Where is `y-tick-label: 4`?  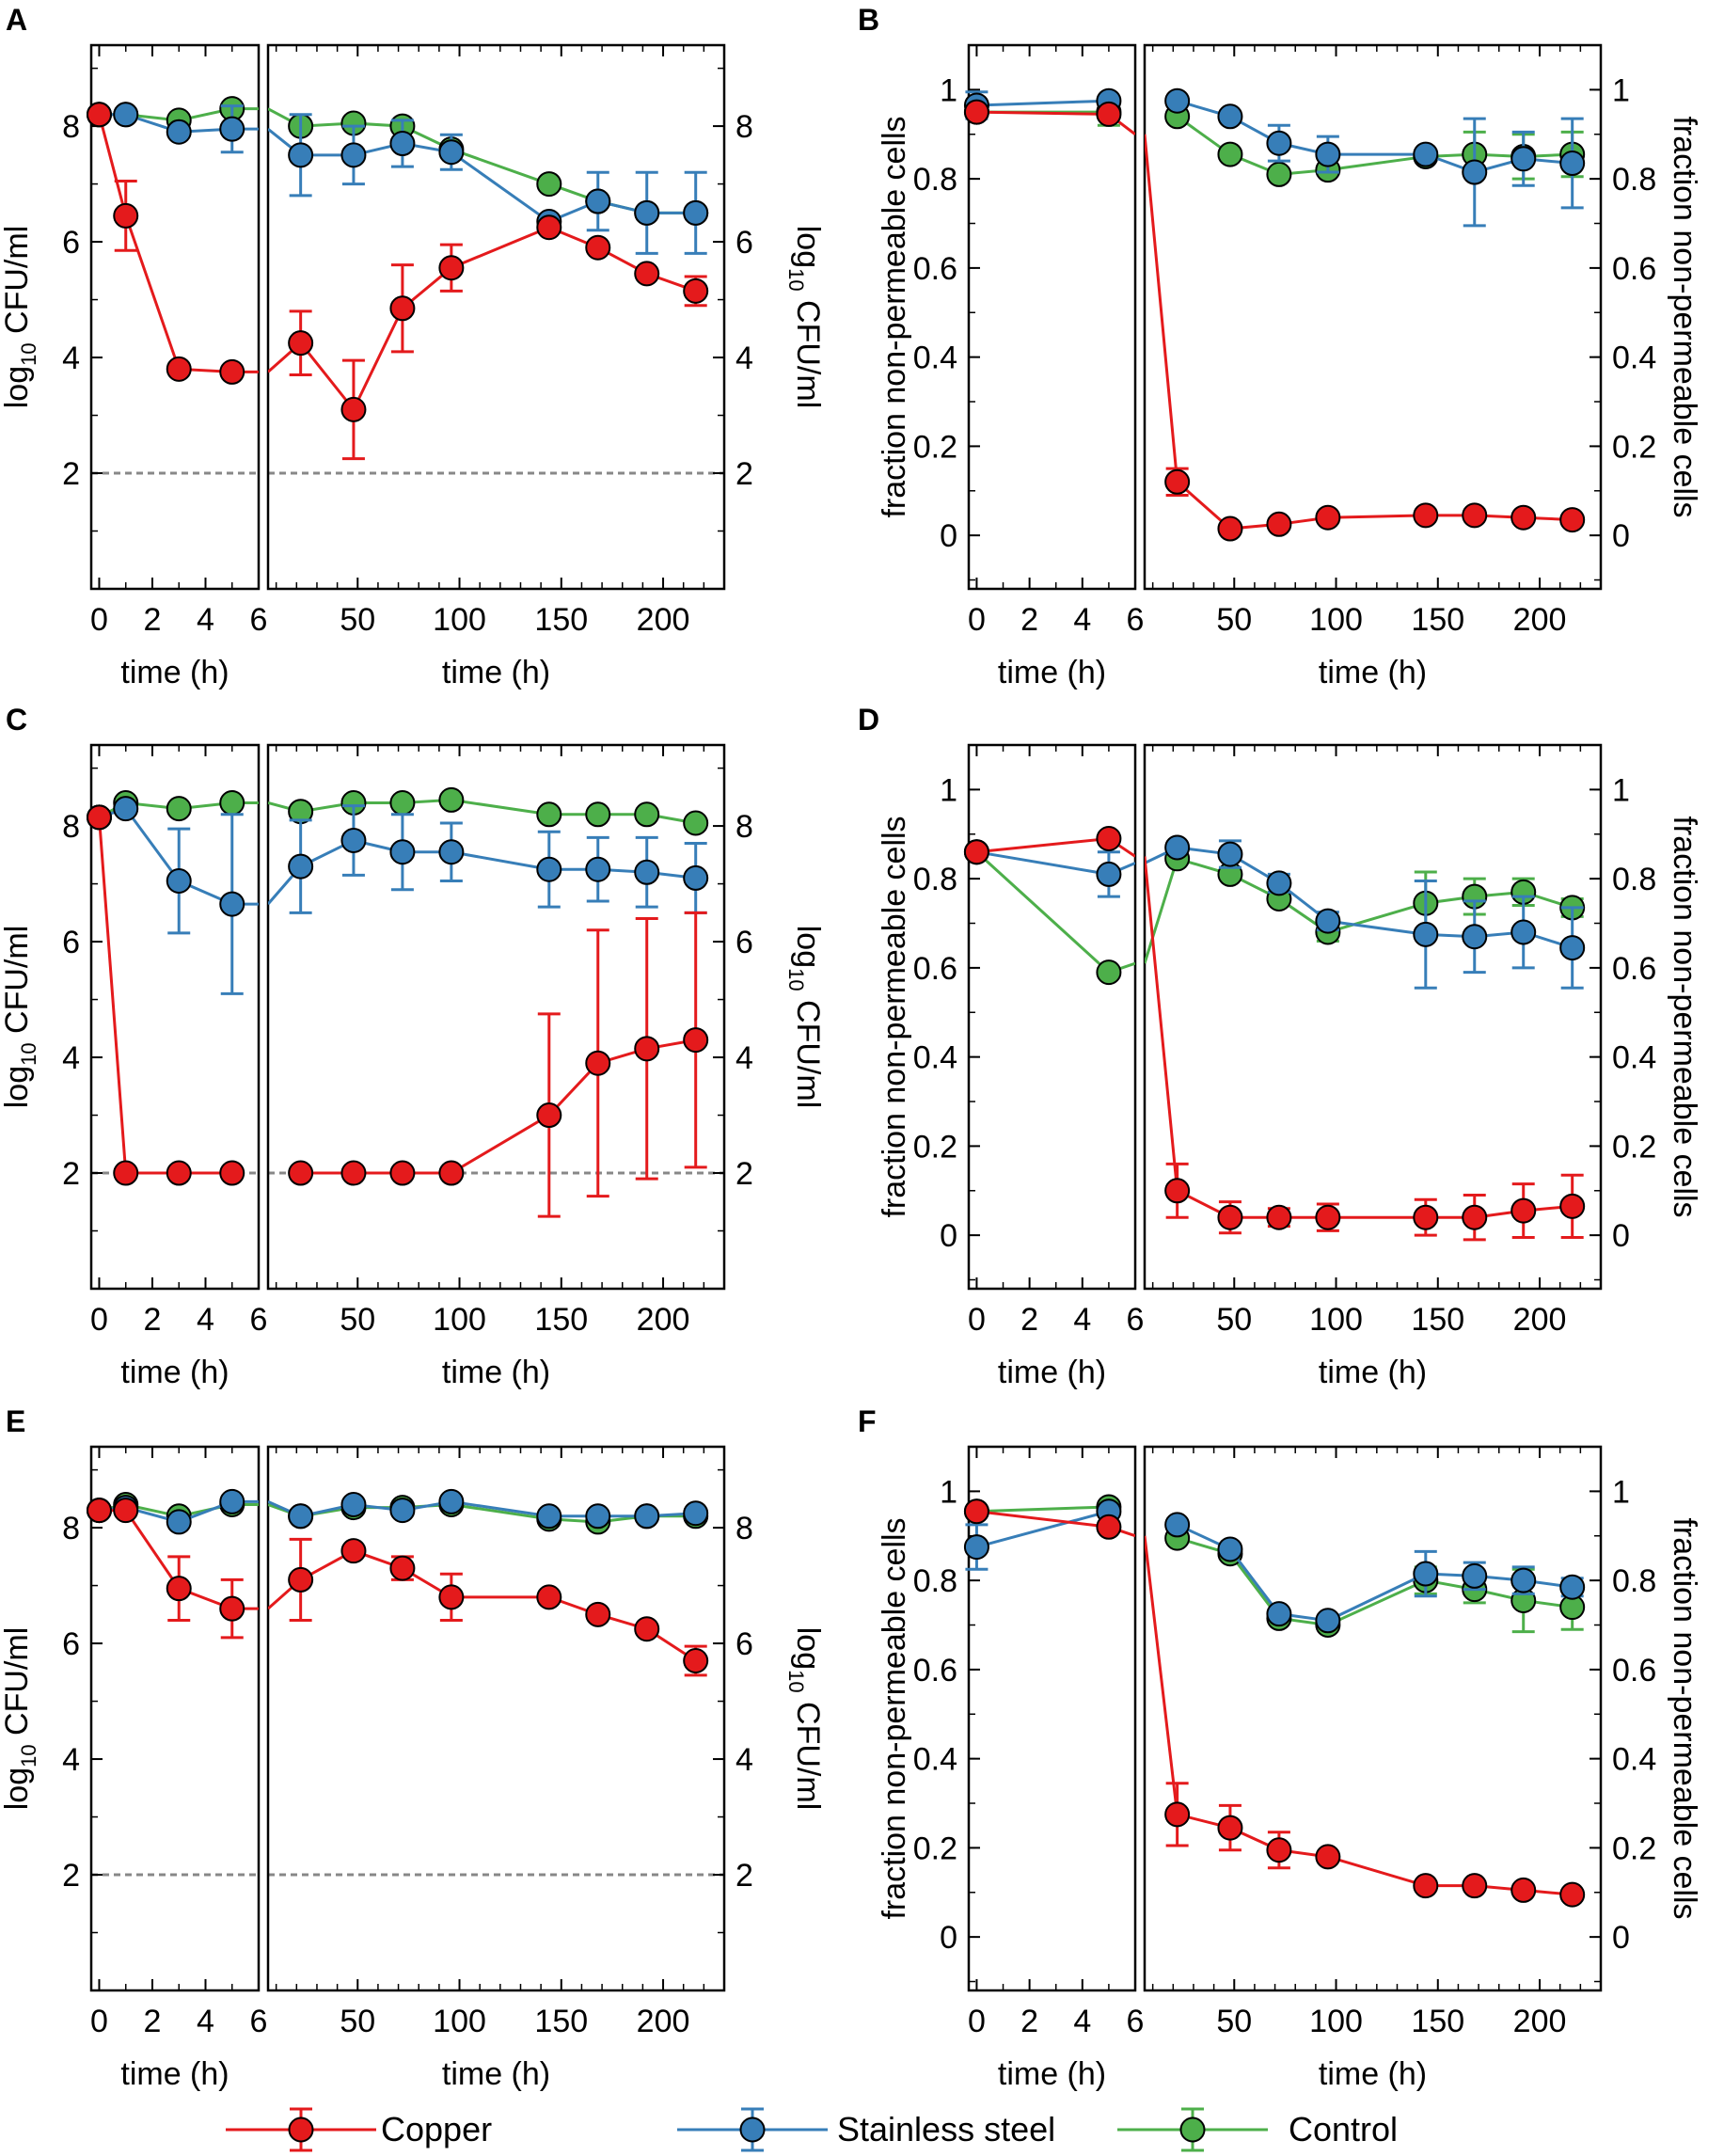
y-tick-label: 4 is located at coordinates (744, 1058).